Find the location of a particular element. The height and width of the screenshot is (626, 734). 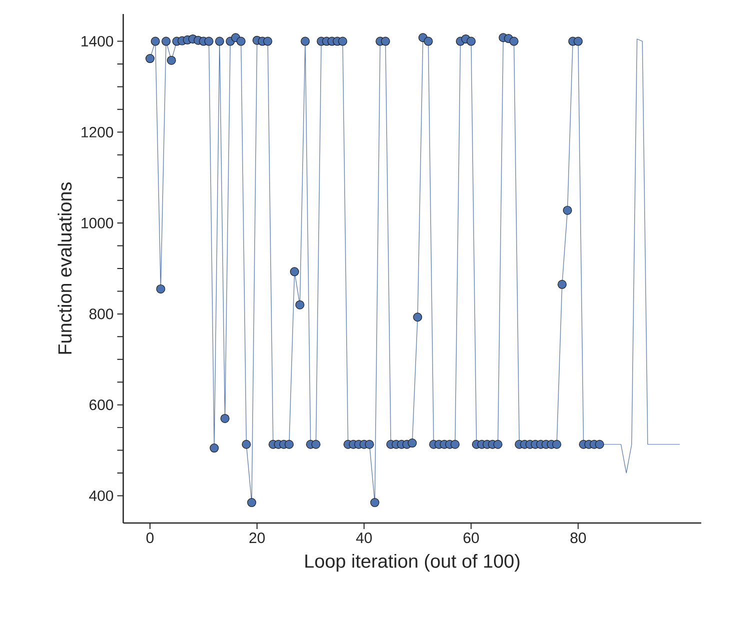

x-tick-label: 40 is located at coordinates (364, 538).